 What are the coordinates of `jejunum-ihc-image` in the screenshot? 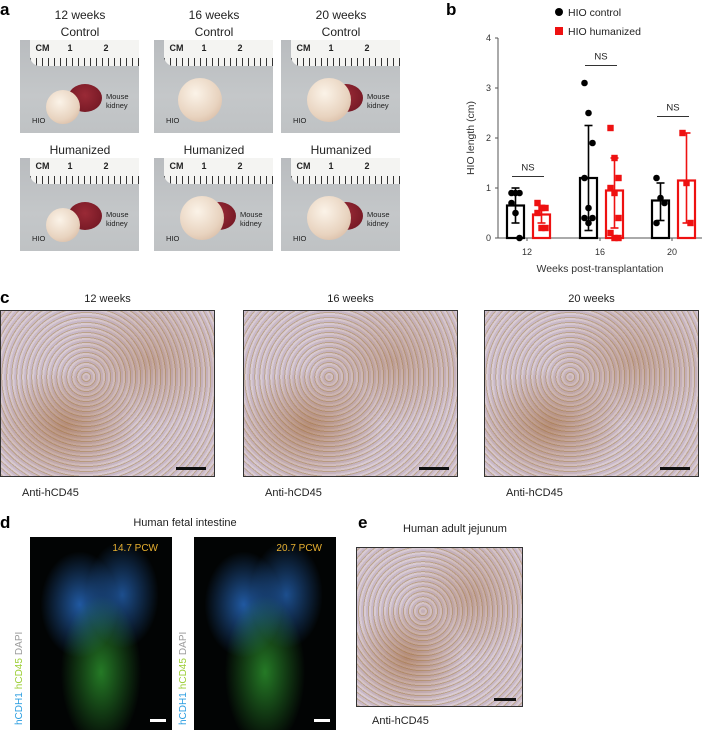 It's located at (439, 627).